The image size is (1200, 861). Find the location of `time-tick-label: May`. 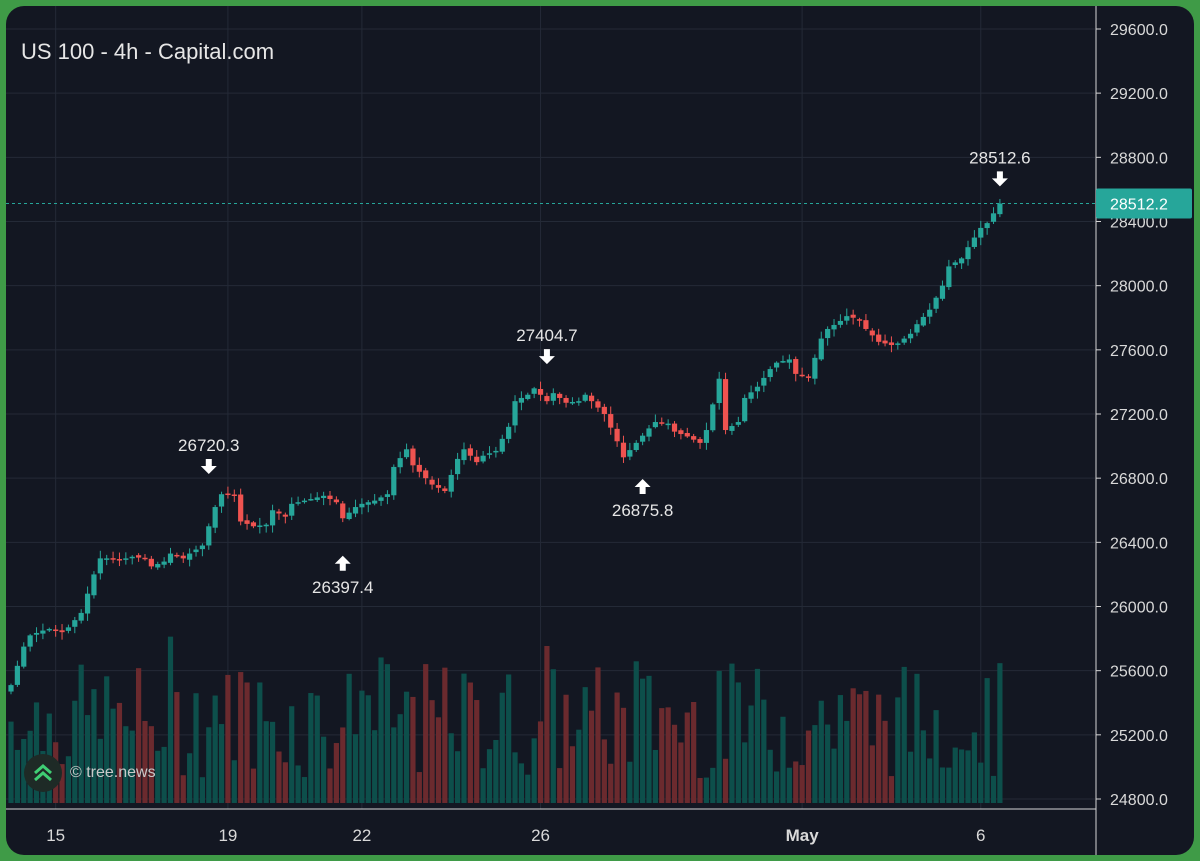

time-tick-label: May is located at coordinates (803, 835).